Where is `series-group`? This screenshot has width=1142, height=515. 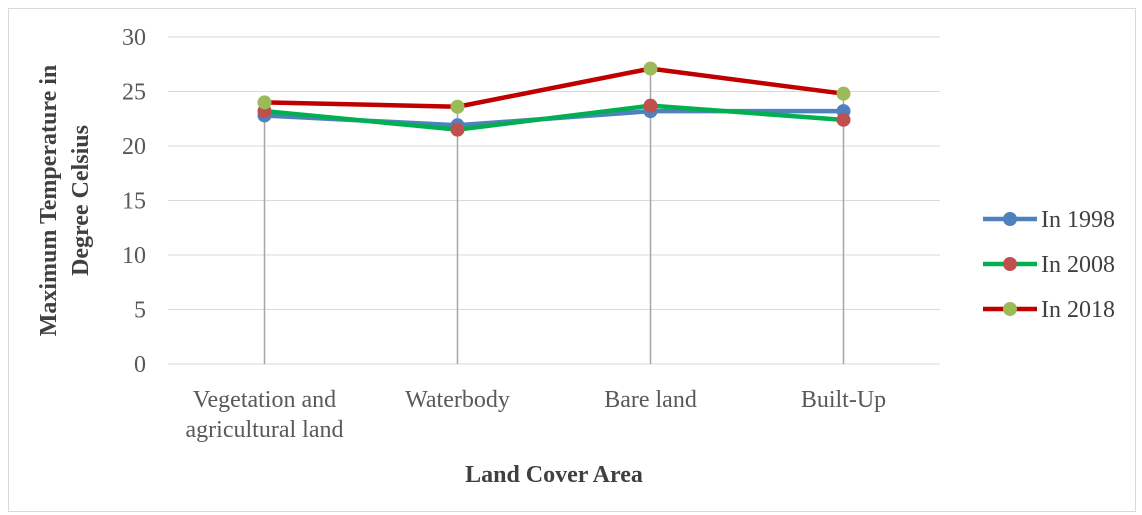
series-group is located at coordinates (554, 99).